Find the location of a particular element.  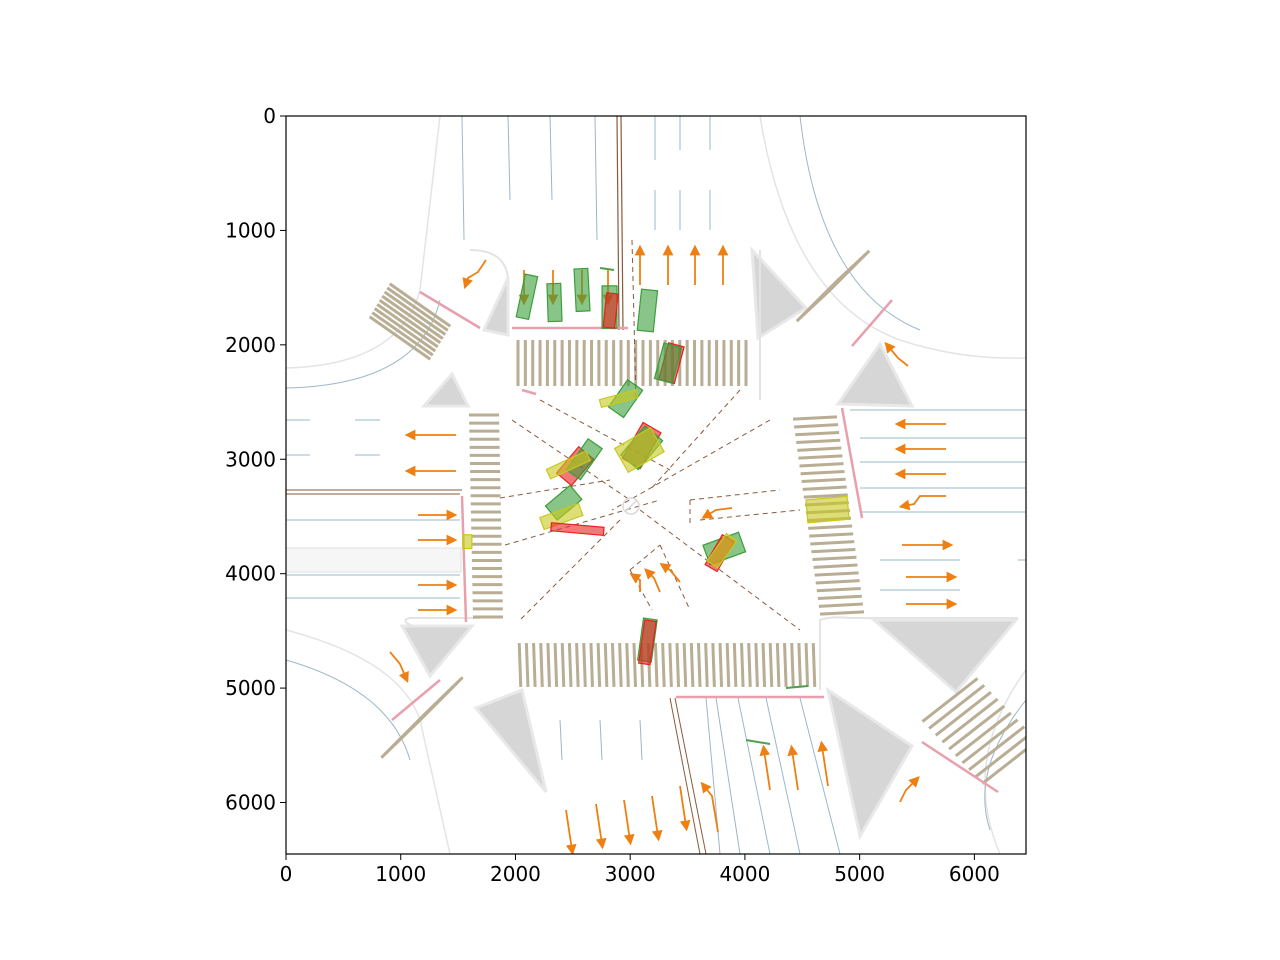

x-tick-label: 5000 is located at coordinates (859, 874).